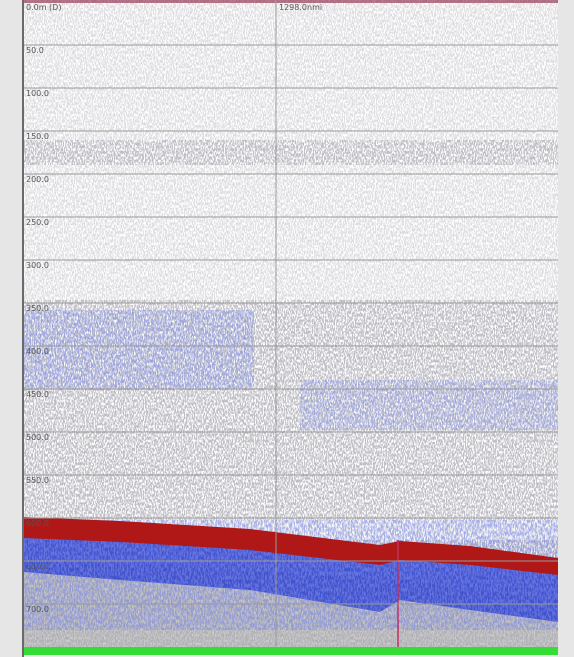  I want to click on depth-label: 500.0, so click(37, 437).